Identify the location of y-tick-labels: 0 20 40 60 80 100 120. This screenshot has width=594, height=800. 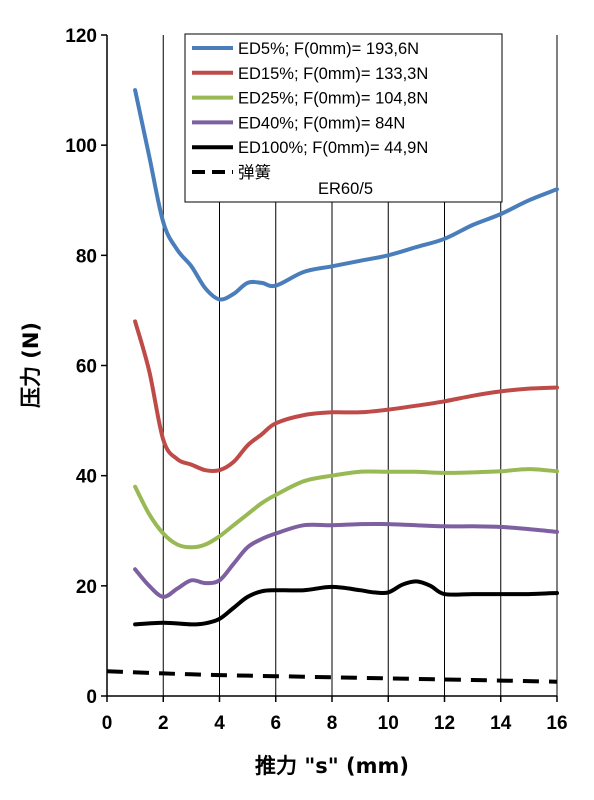
(86, 367).